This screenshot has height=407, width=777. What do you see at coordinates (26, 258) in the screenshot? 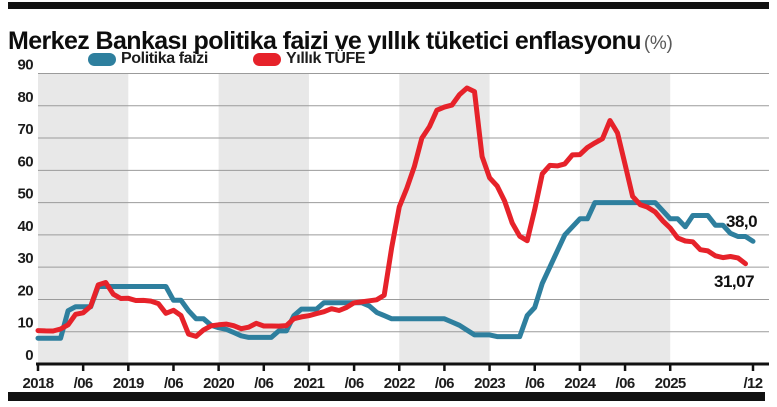
I see `svg-text: 30` at bounding box center [26, 258].